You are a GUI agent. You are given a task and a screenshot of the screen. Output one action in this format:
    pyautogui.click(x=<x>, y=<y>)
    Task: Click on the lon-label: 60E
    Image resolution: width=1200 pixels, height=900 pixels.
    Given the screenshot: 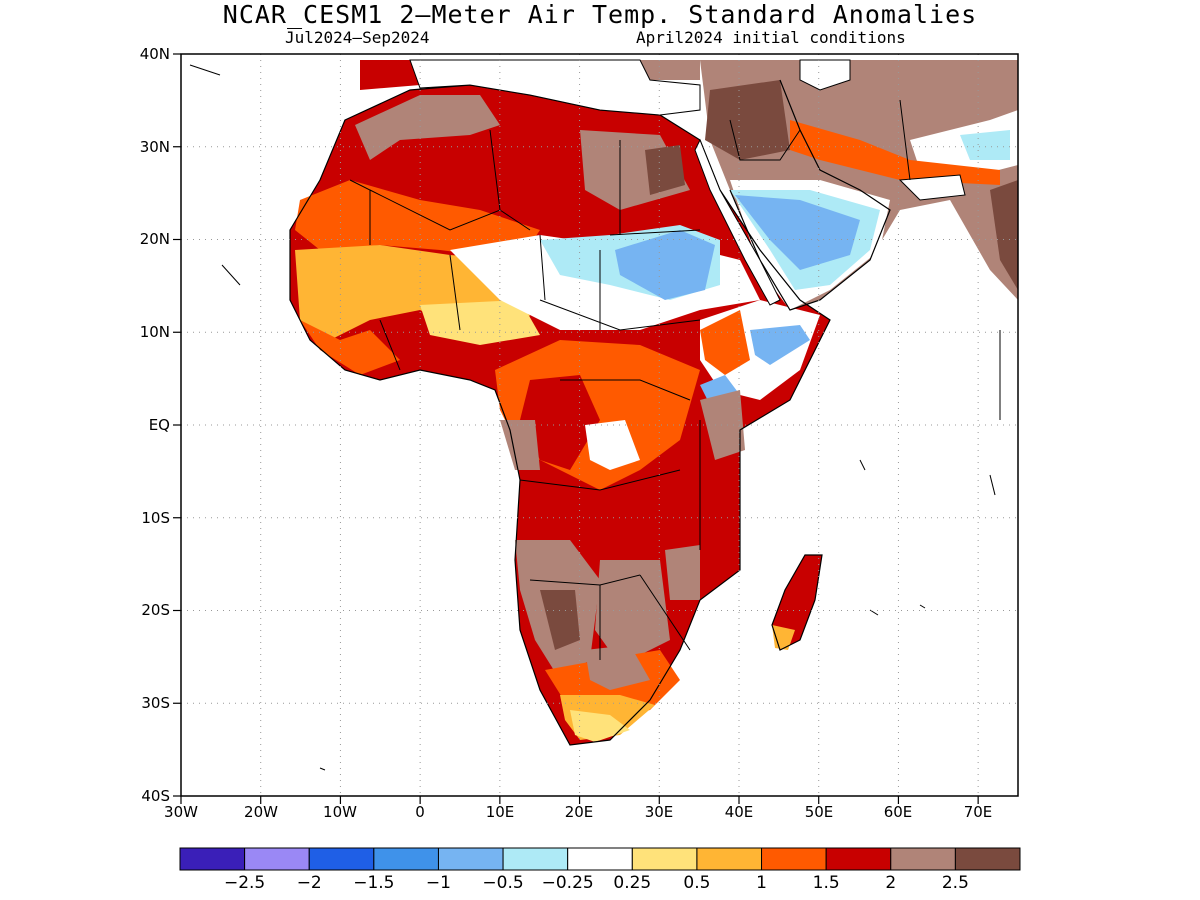 What is the action you would take?
    pyautogui.click(x=898, y=812)
    